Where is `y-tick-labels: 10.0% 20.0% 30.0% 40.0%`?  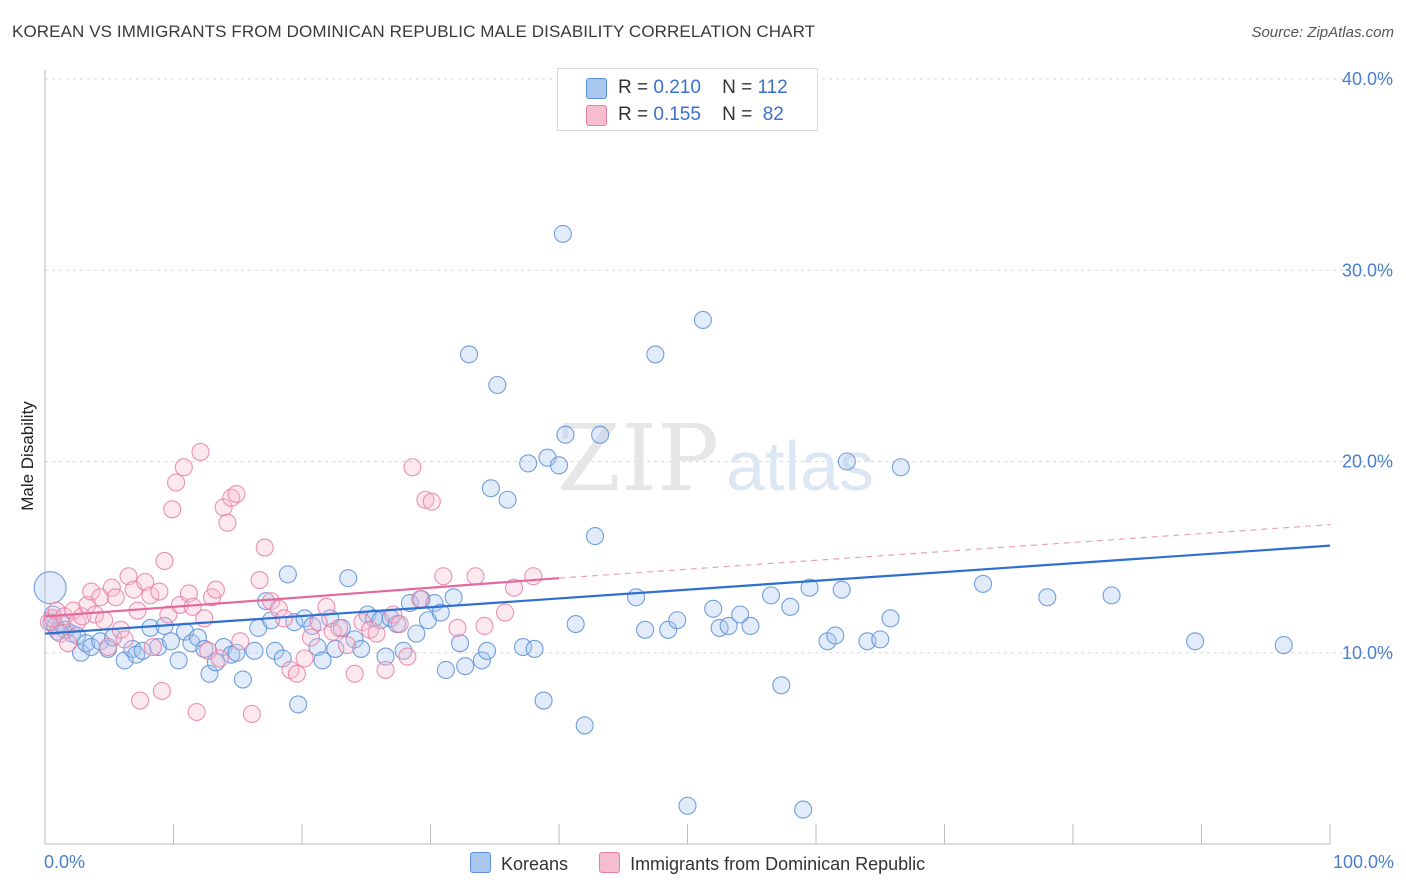
y-tick-labels: 10.0% 20.0% 30.0% 40.0% is located at coordinates (1367, 366).